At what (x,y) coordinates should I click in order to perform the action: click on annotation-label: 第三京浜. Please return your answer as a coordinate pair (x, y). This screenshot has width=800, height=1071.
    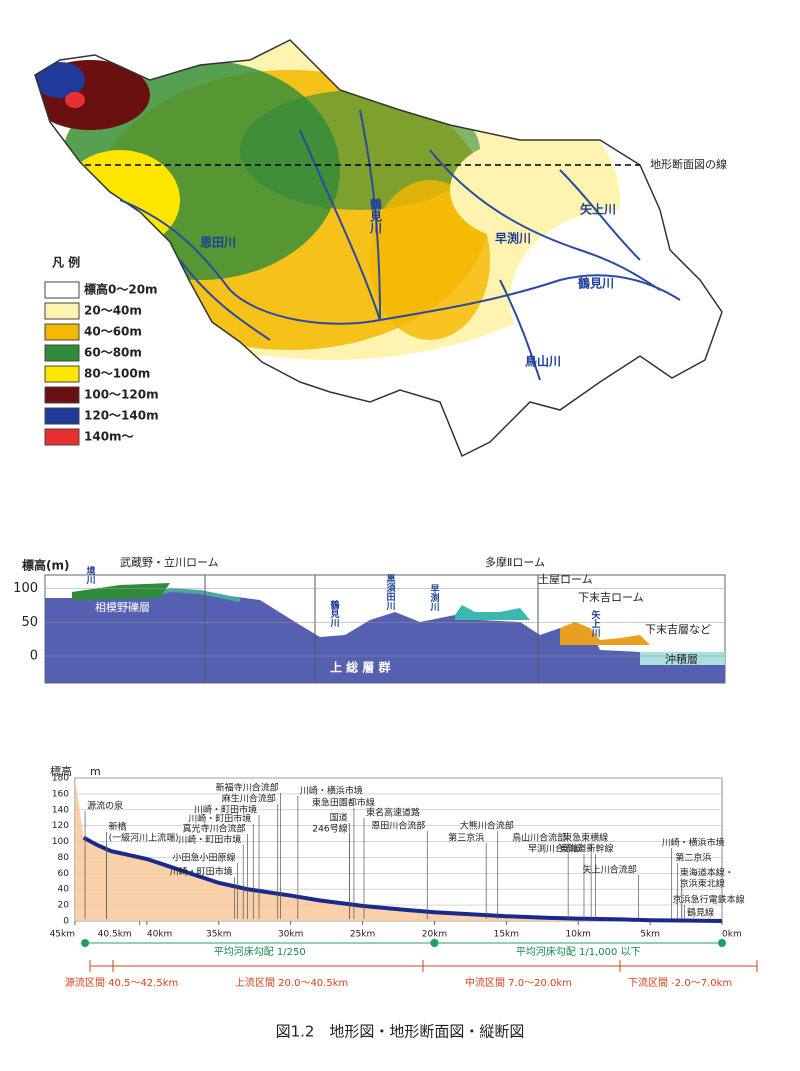
    Looking at the image, I should click on (466, 838).